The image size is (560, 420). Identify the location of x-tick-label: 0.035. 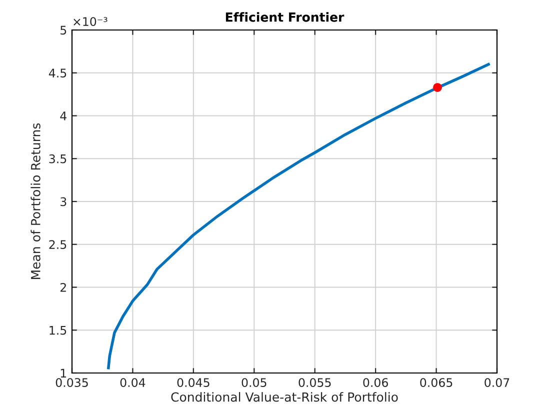
(72, 382).